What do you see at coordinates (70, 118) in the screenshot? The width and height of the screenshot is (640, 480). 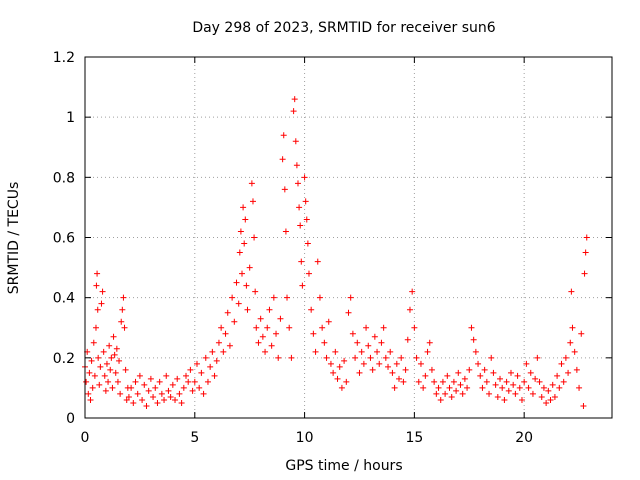 I see `y-tick-label: 1` at bounding box center [70, 118].